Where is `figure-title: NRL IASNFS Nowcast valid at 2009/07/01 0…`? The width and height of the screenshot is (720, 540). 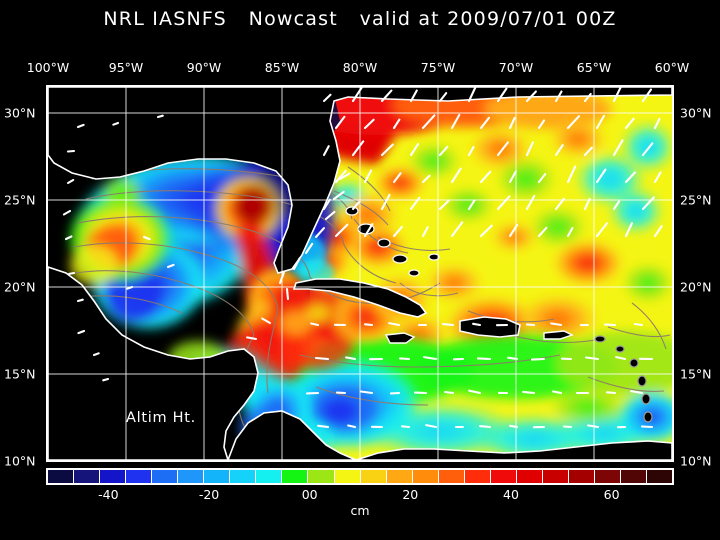 figure-title: NRL IASNFS Nowcast valid at 2009/07/01 0… is located at coordinates (360, 19).